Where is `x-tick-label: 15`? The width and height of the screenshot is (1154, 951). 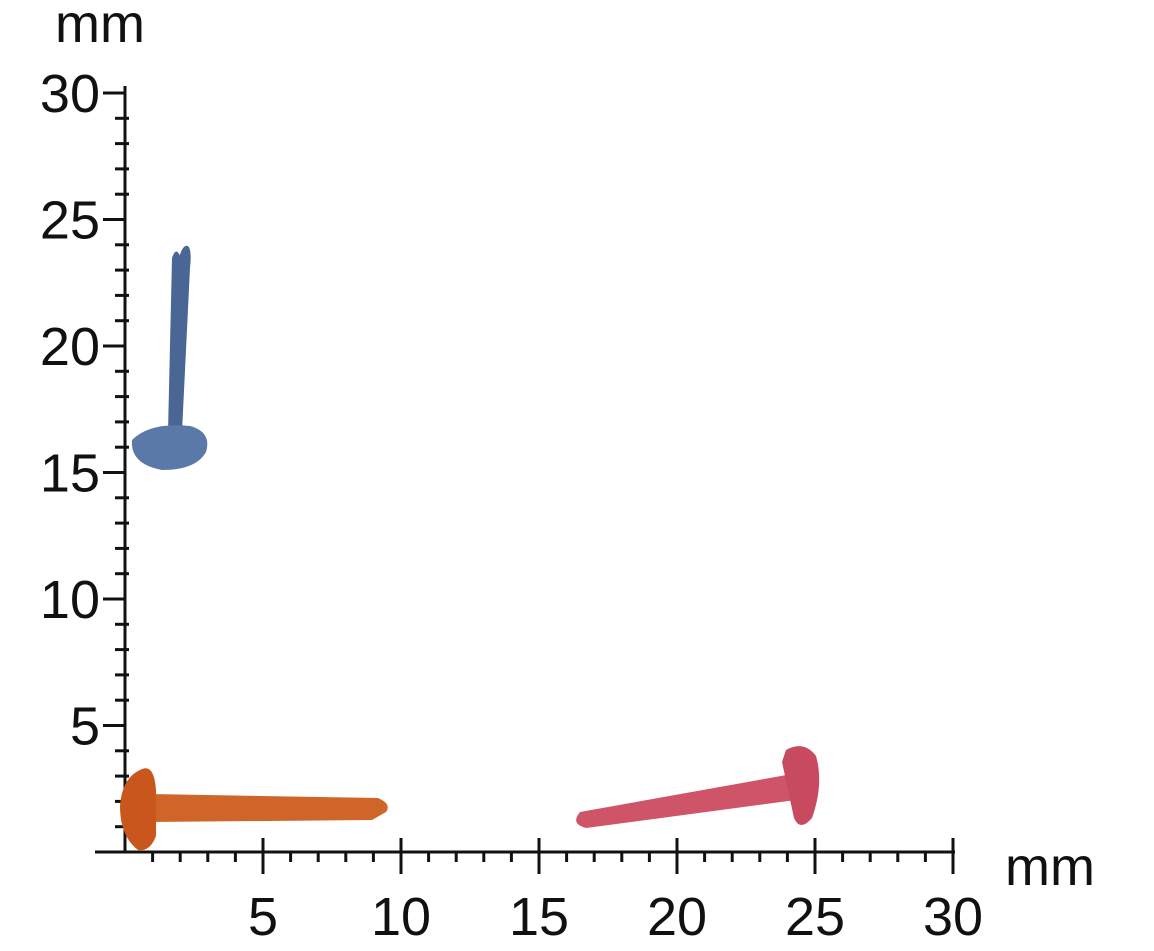
x-tick-label: 15 is located at coordinates (539, 917).